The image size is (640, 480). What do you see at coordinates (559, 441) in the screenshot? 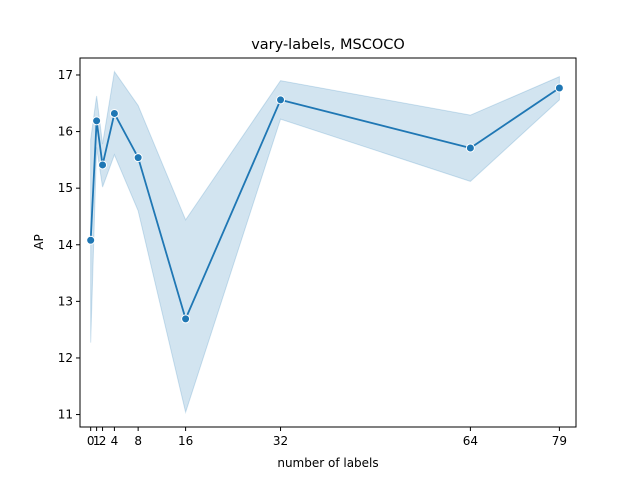
I see `x-tick-label: 79` at bounding box center [559, 441].